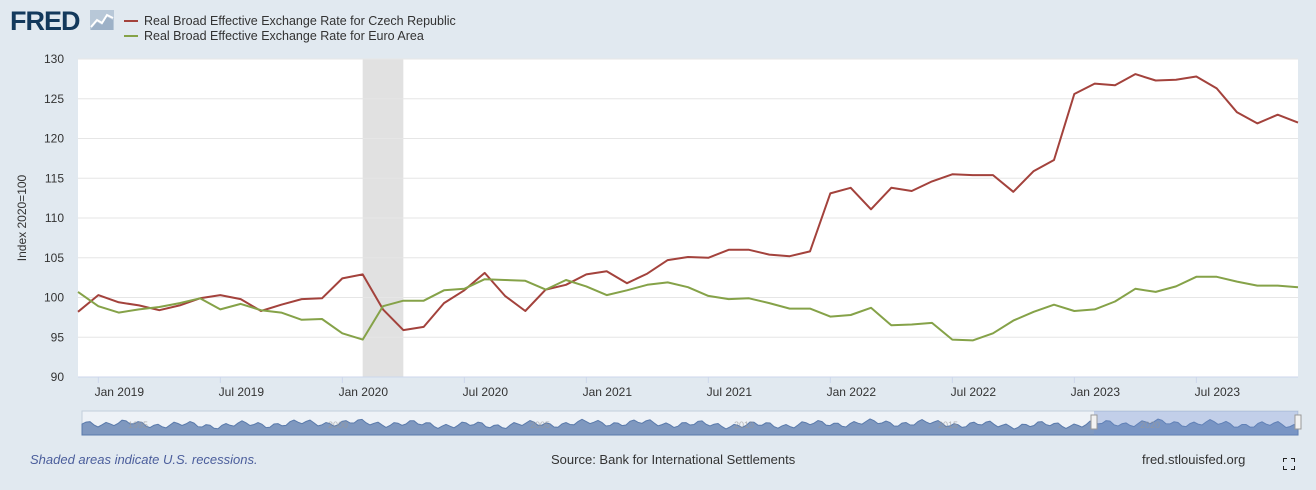 The image size is (1316, 490). I want to click on y-tick-label: 110, so click(54, 218).